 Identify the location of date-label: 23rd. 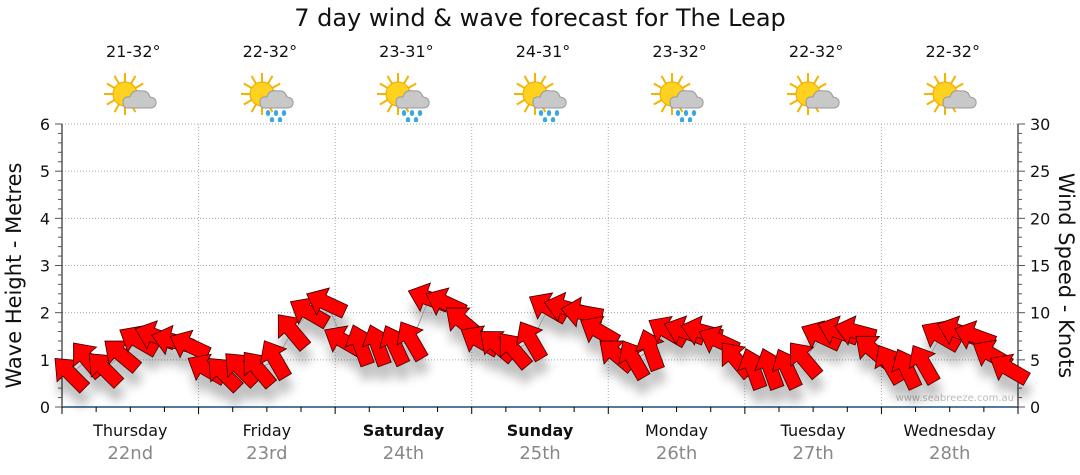
(266, 453).